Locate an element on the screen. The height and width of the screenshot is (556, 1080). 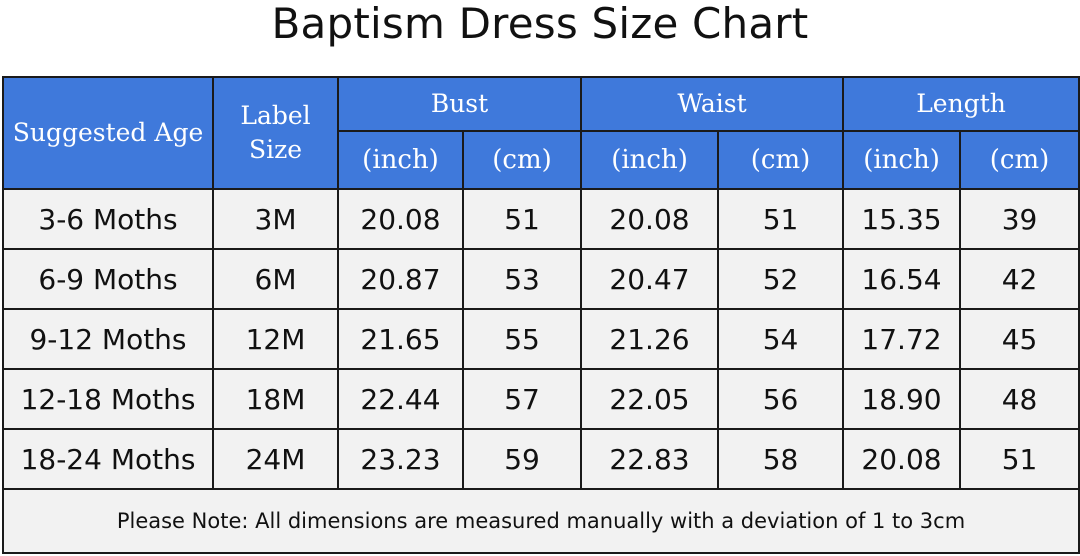
cell-bust-inch: 23.23 is located at coordinates (400, 459).